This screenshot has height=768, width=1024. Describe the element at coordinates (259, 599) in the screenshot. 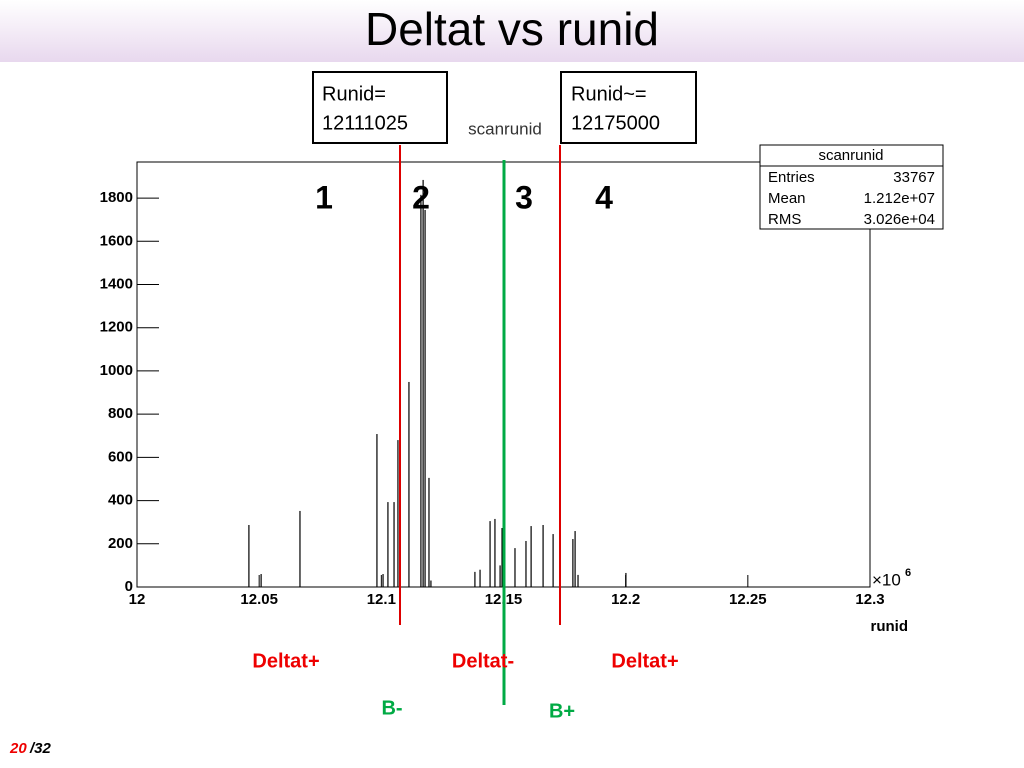

I see `x-tick-label: 12.05` at that location.